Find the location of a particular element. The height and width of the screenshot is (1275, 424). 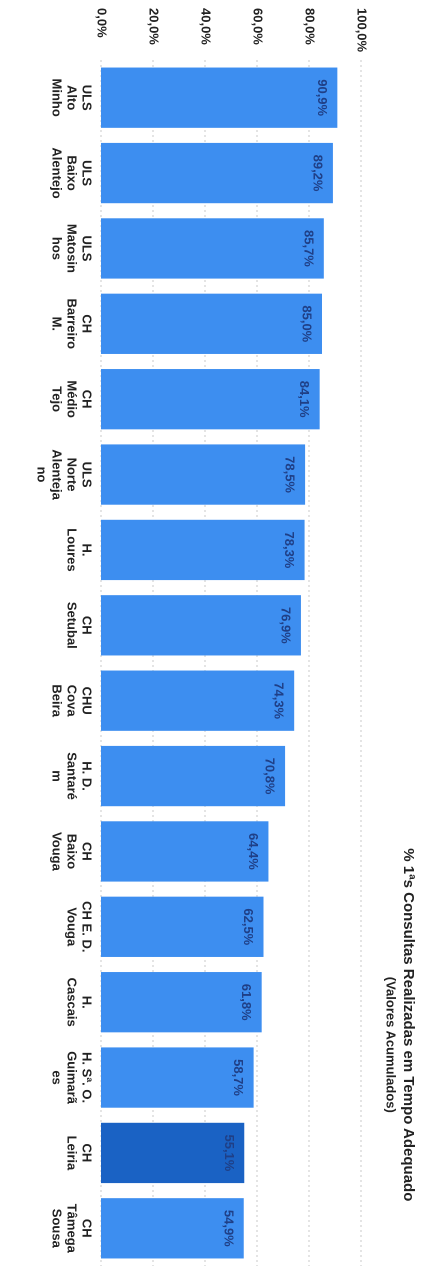

data-label: 70,8% is located at coordinates (270, 776).